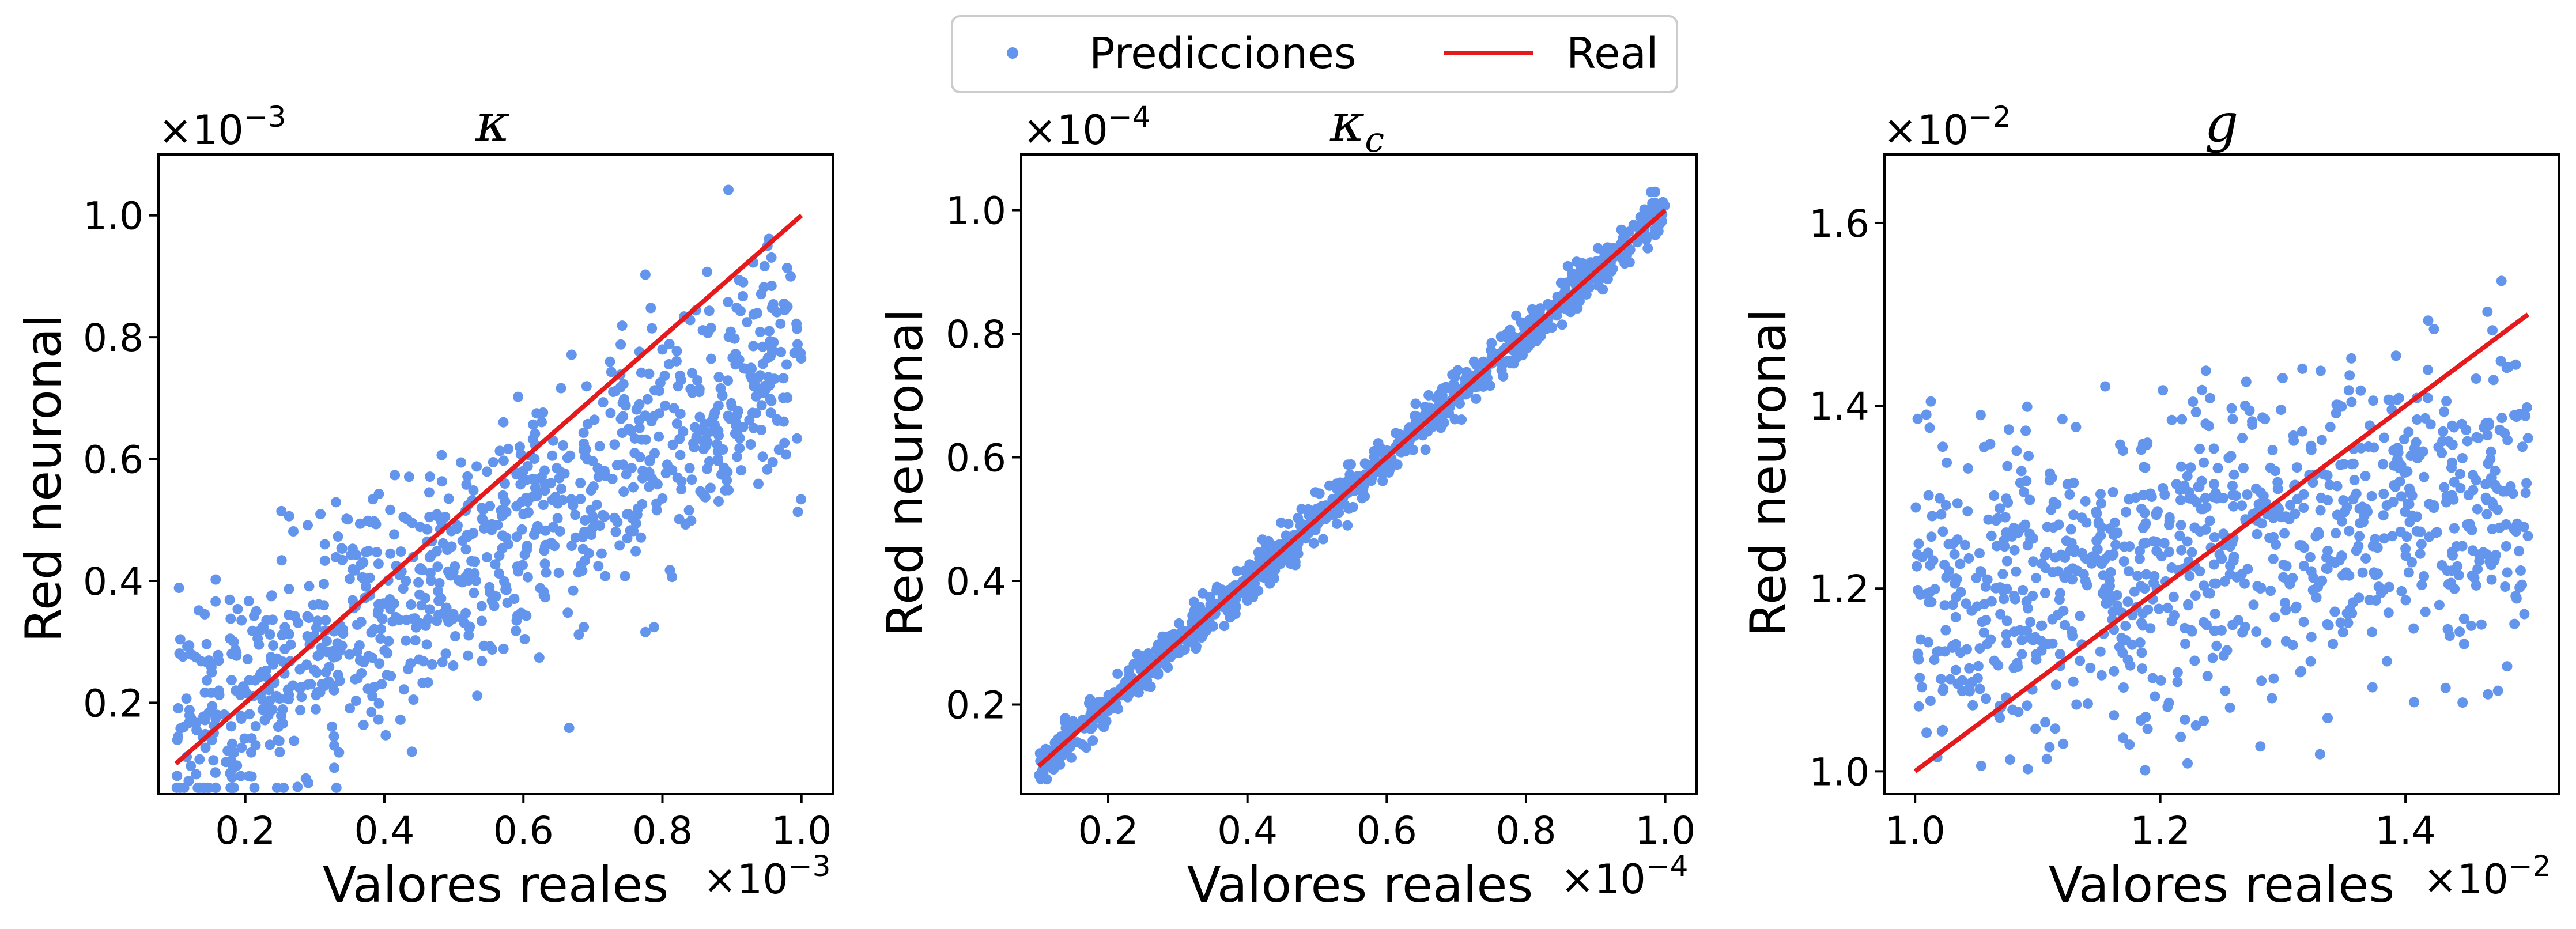 The width and height of the screenshot is (2576, 929). What do you see at coordinates (523, 831) in the screenshot?
I see `x-tick-label: 0.6` at bounding box center [523, 831].